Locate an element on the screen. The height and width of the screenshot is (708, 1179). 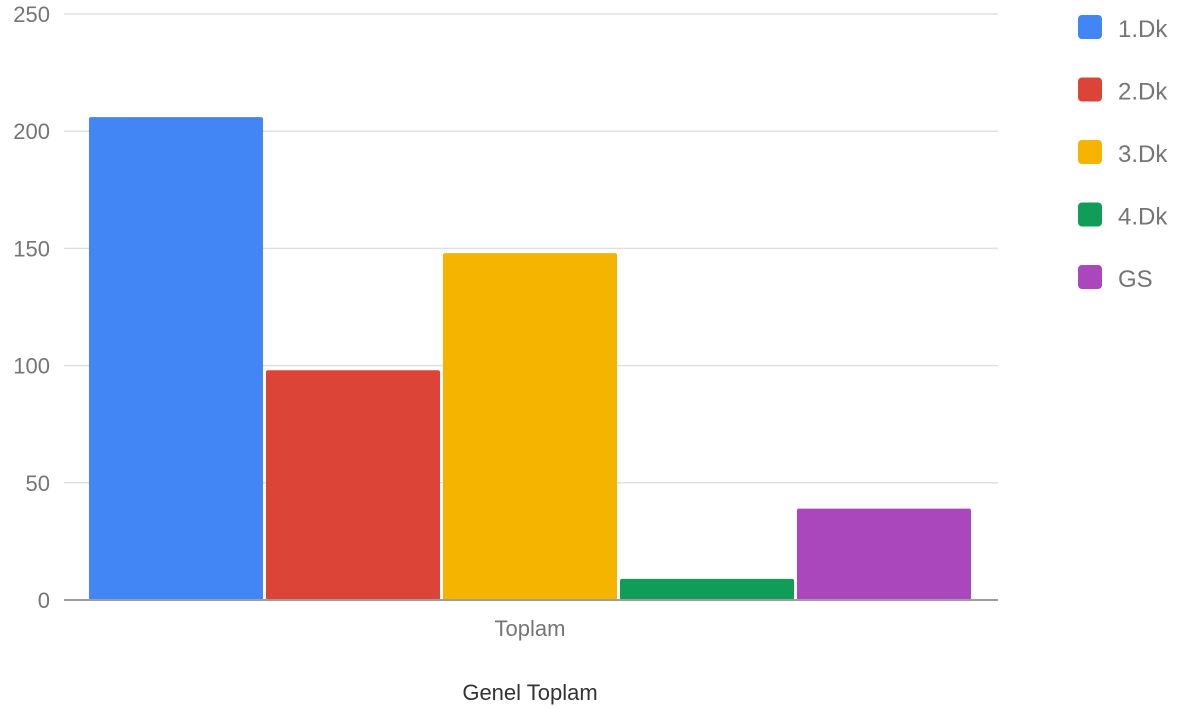
legend-item-gs: GS is located at coordinates (1115, 279).